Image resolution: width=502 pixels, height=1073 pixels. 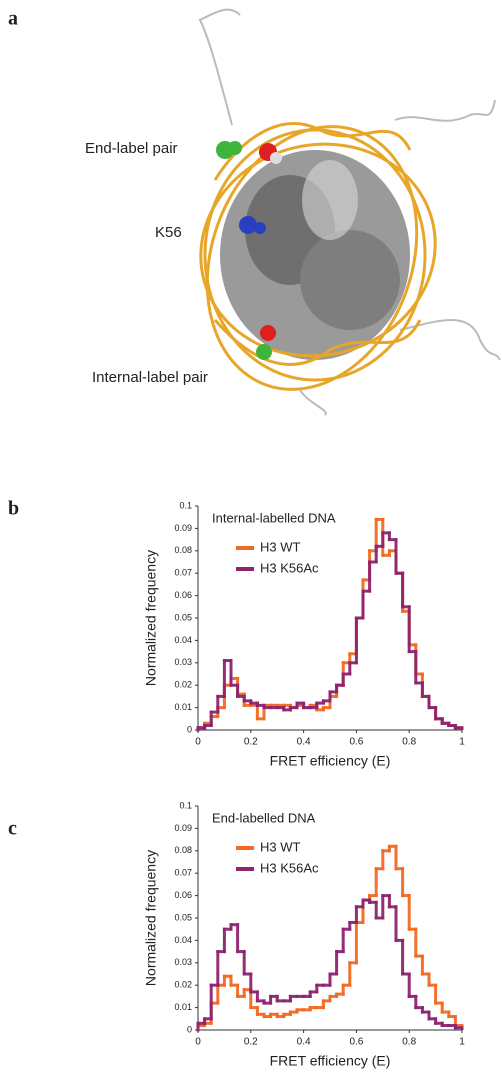 What do you see at coordinates (13, 19) in the screenshot?
I see `panel-label: a` at bounding box center [13, 19].